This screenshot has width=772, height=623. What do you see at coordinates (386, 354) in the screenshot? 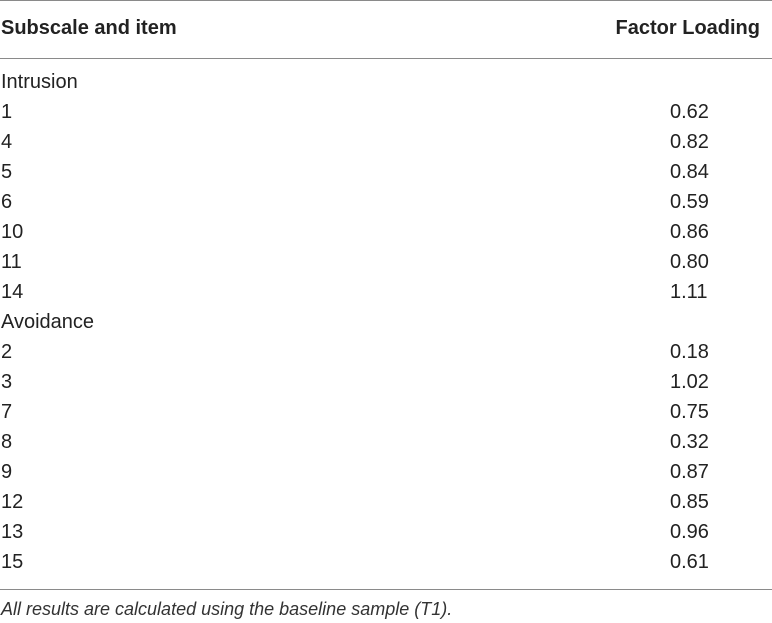
I see `table-row: 2 0.18` at bounding box center [386, 354].